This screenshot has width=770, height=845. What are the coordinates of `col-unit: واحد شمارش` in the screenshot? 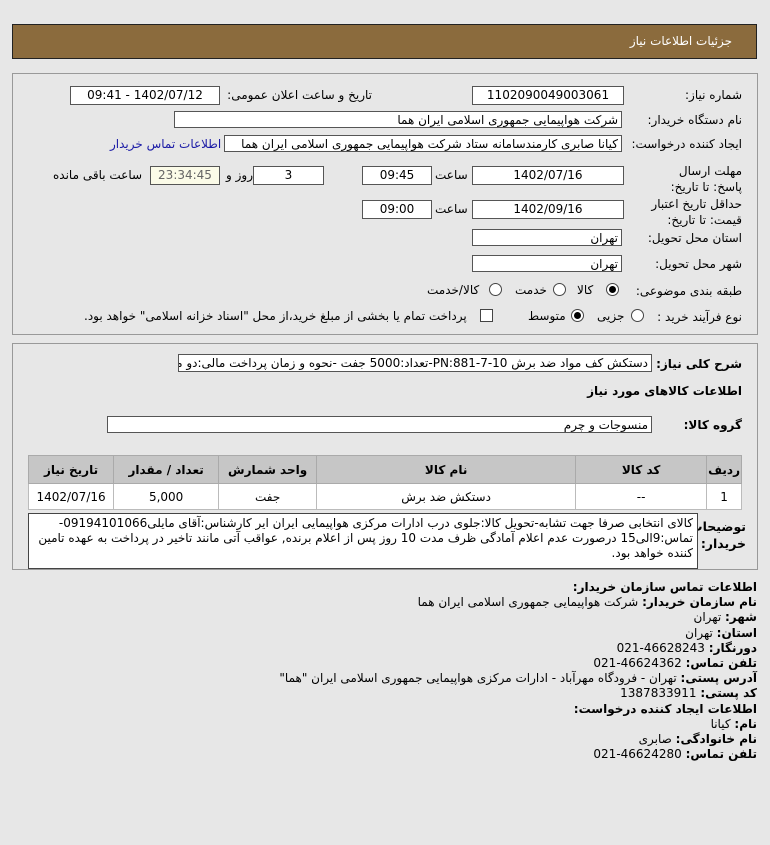 It's located at (268, 469).